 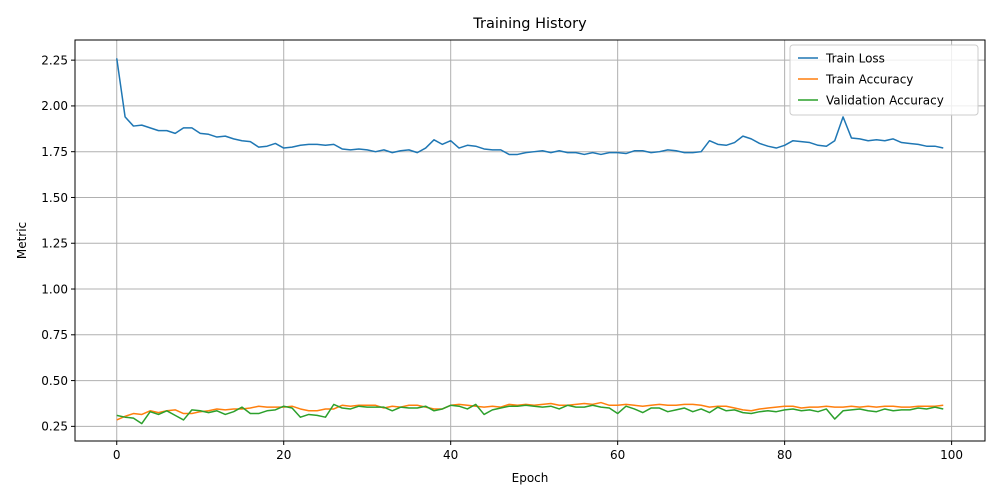 I want to click on y-tick-label: 1.50, so click(x=54, y=198).